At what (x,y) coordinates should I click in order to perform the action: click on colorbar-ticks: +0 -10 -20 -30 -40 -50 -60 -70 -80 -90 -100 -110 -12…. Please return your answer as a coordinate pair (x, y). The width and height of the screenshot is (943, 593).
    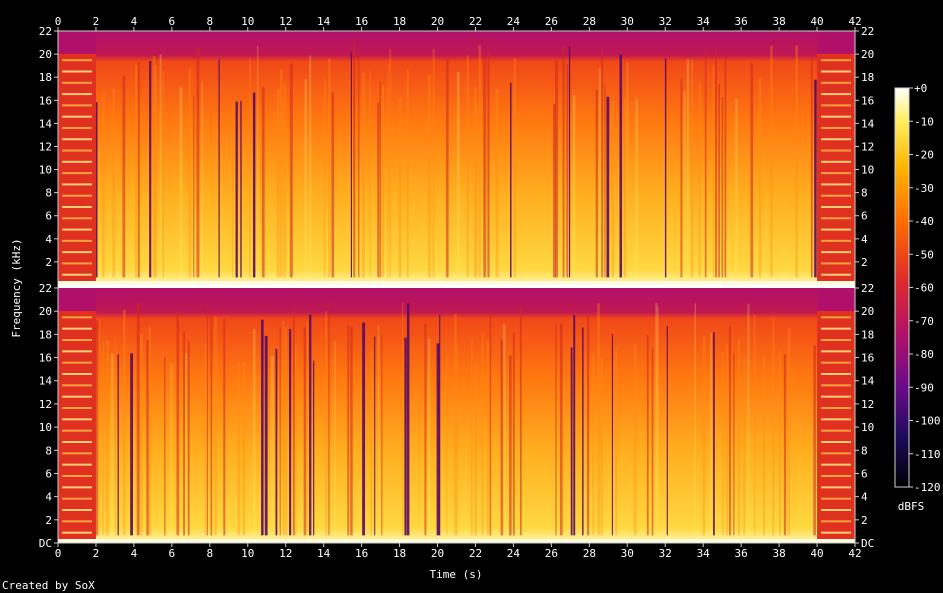
    Looking at the image, I should click on (925, 288).